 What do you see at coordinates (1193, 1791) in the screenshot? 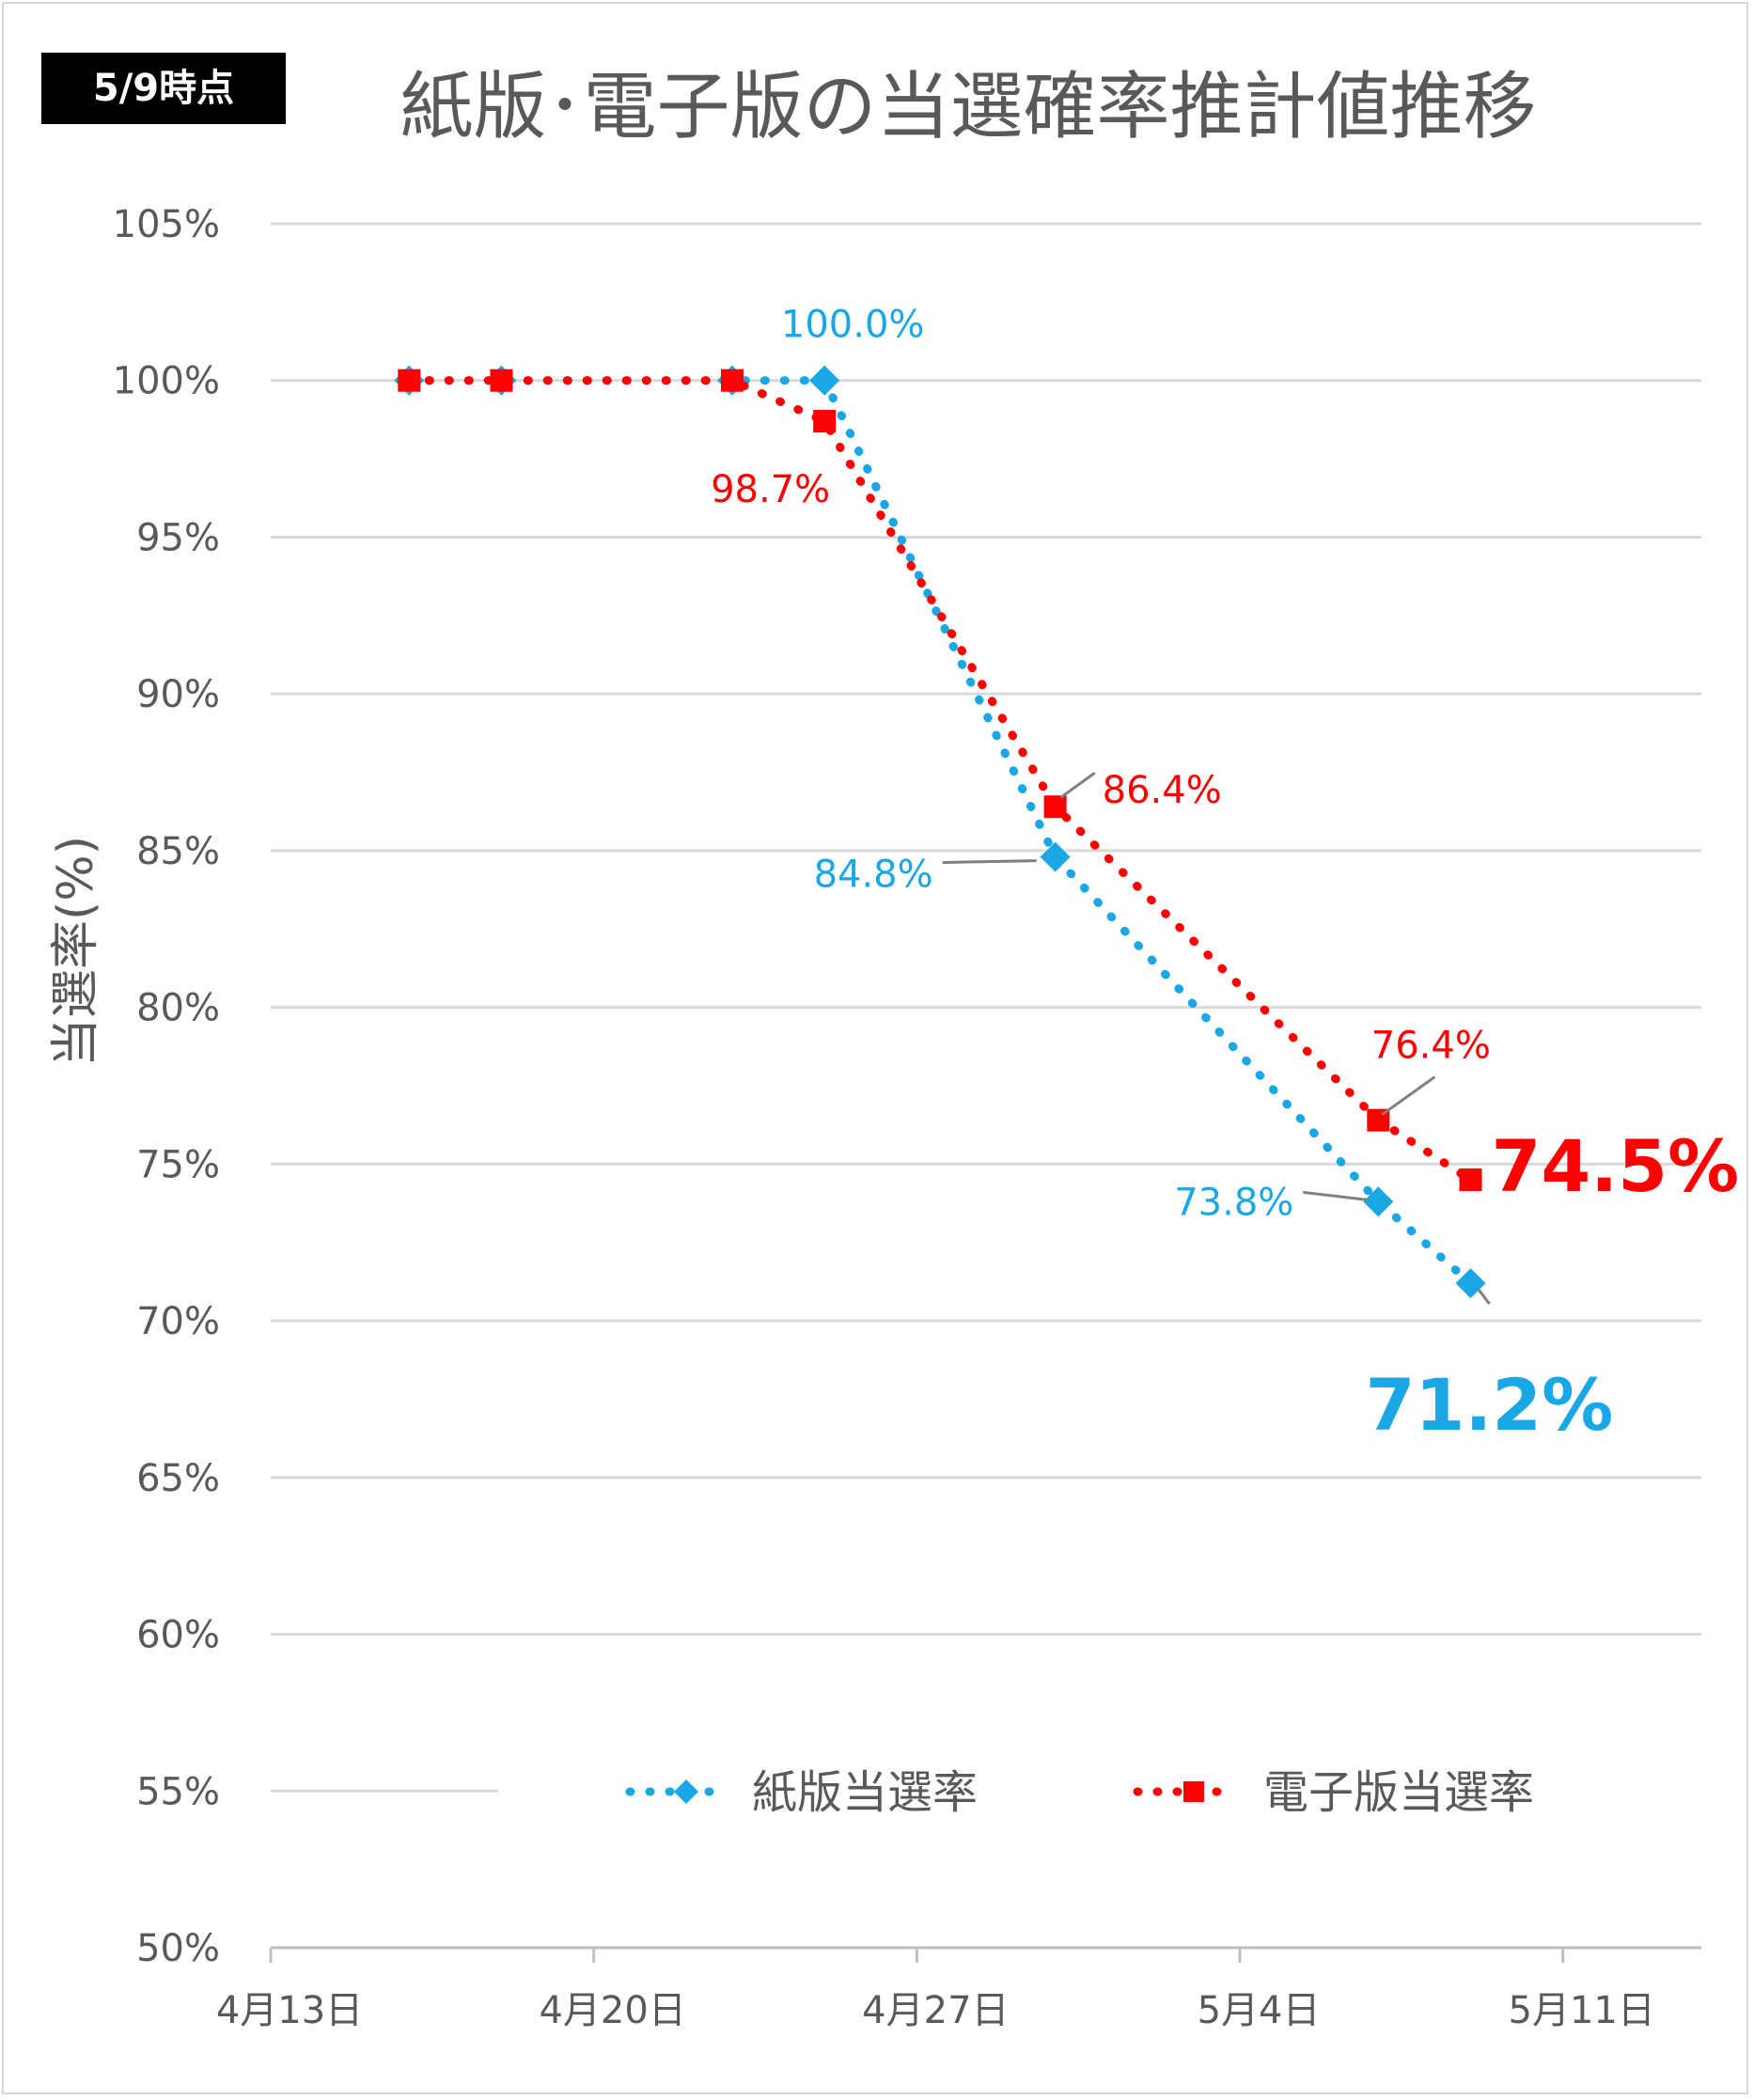
I see `legend-marker-square` at bounding box center [1193, 1791].